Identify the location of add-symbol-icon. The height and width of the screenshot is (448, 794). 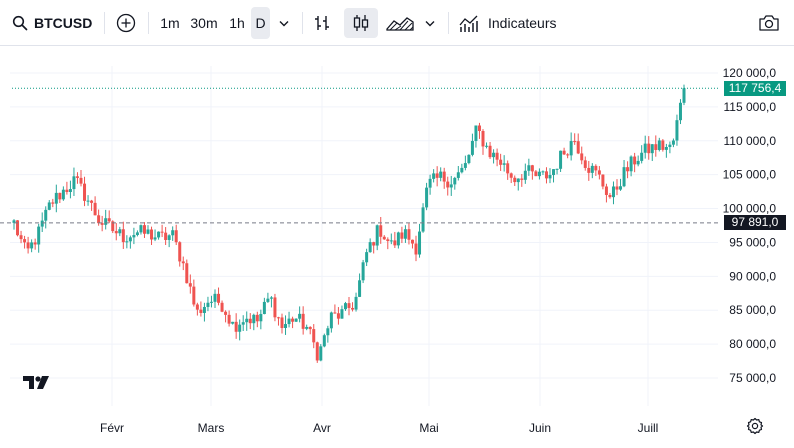
(126, 23).